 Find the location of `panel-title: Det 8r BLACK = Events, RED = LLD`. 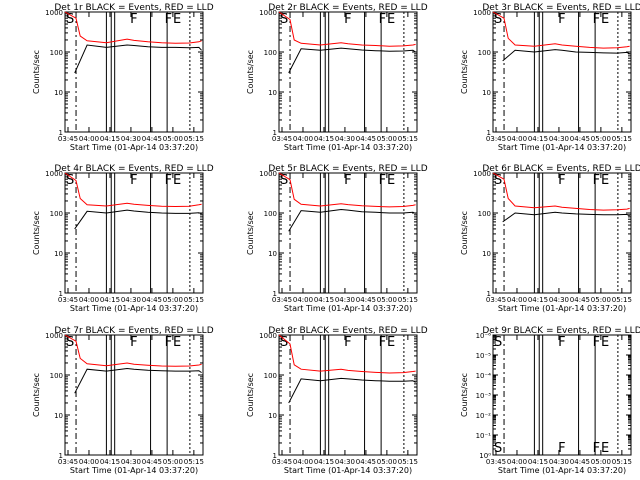

panel-title: Det 8r BLACK = Events, RED = LLD is located at coordinates (347, 331).